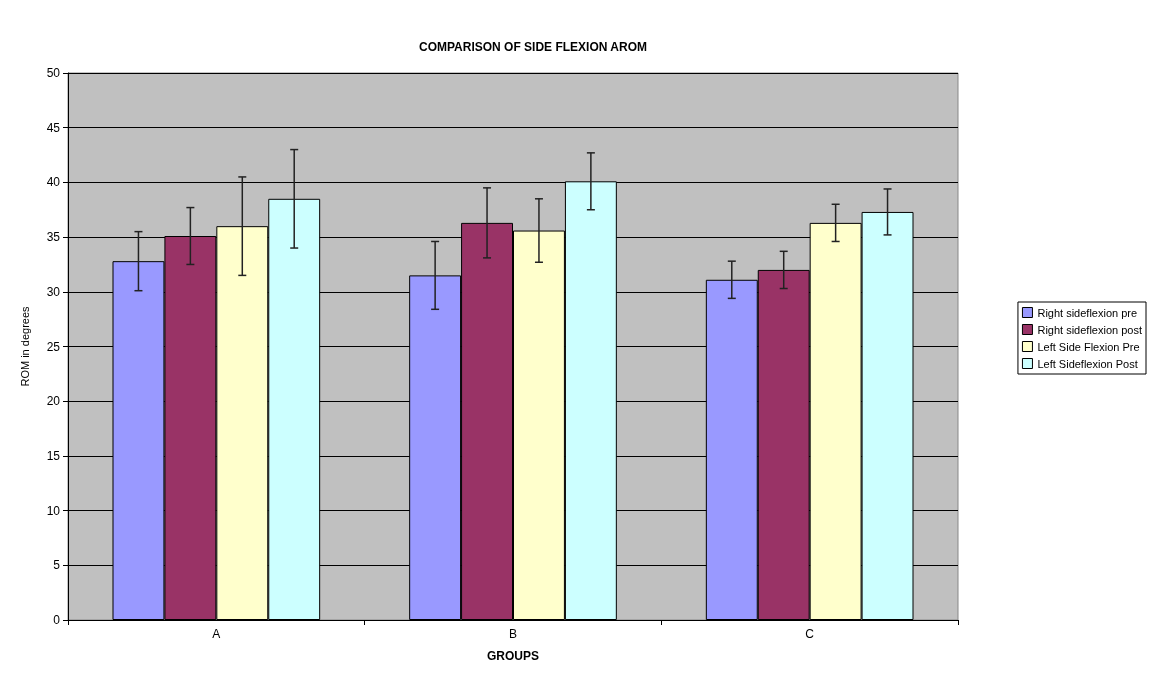  What do you see at coordinates (53, 510) in the screenshot?
I see `y-tick-label: 10` at bounding box center [53, 510].